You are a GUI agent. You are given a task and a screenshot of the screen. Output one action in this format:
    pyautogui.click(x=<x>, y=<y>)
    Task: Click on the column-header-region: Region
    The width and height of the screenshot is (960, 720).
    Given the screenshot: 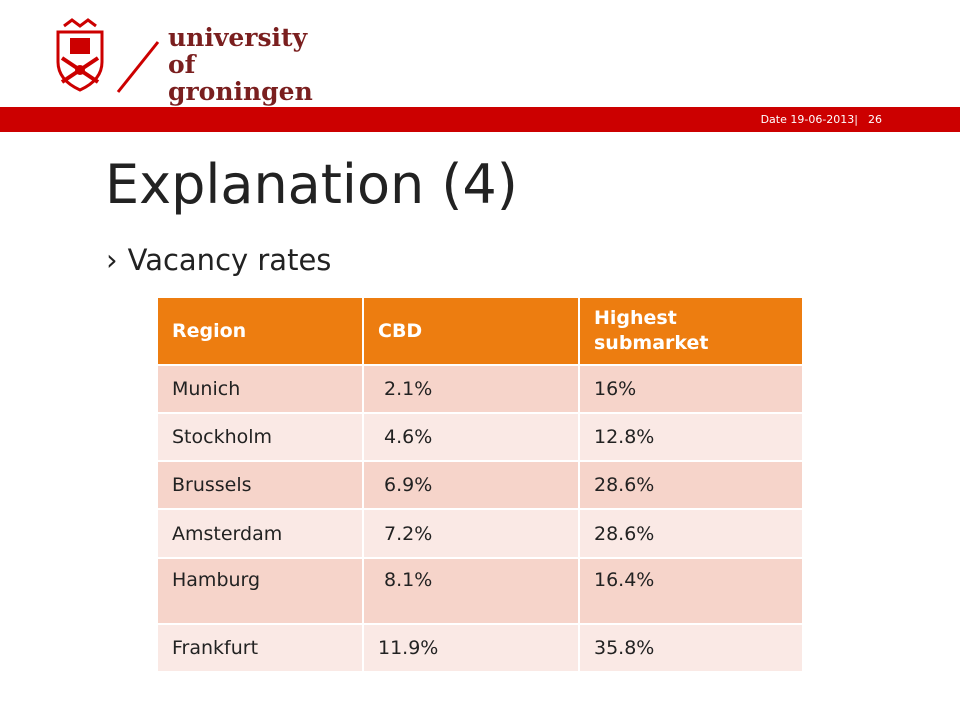 What is the action you would take?
    pyautogui.click(x=260, y=332)
    